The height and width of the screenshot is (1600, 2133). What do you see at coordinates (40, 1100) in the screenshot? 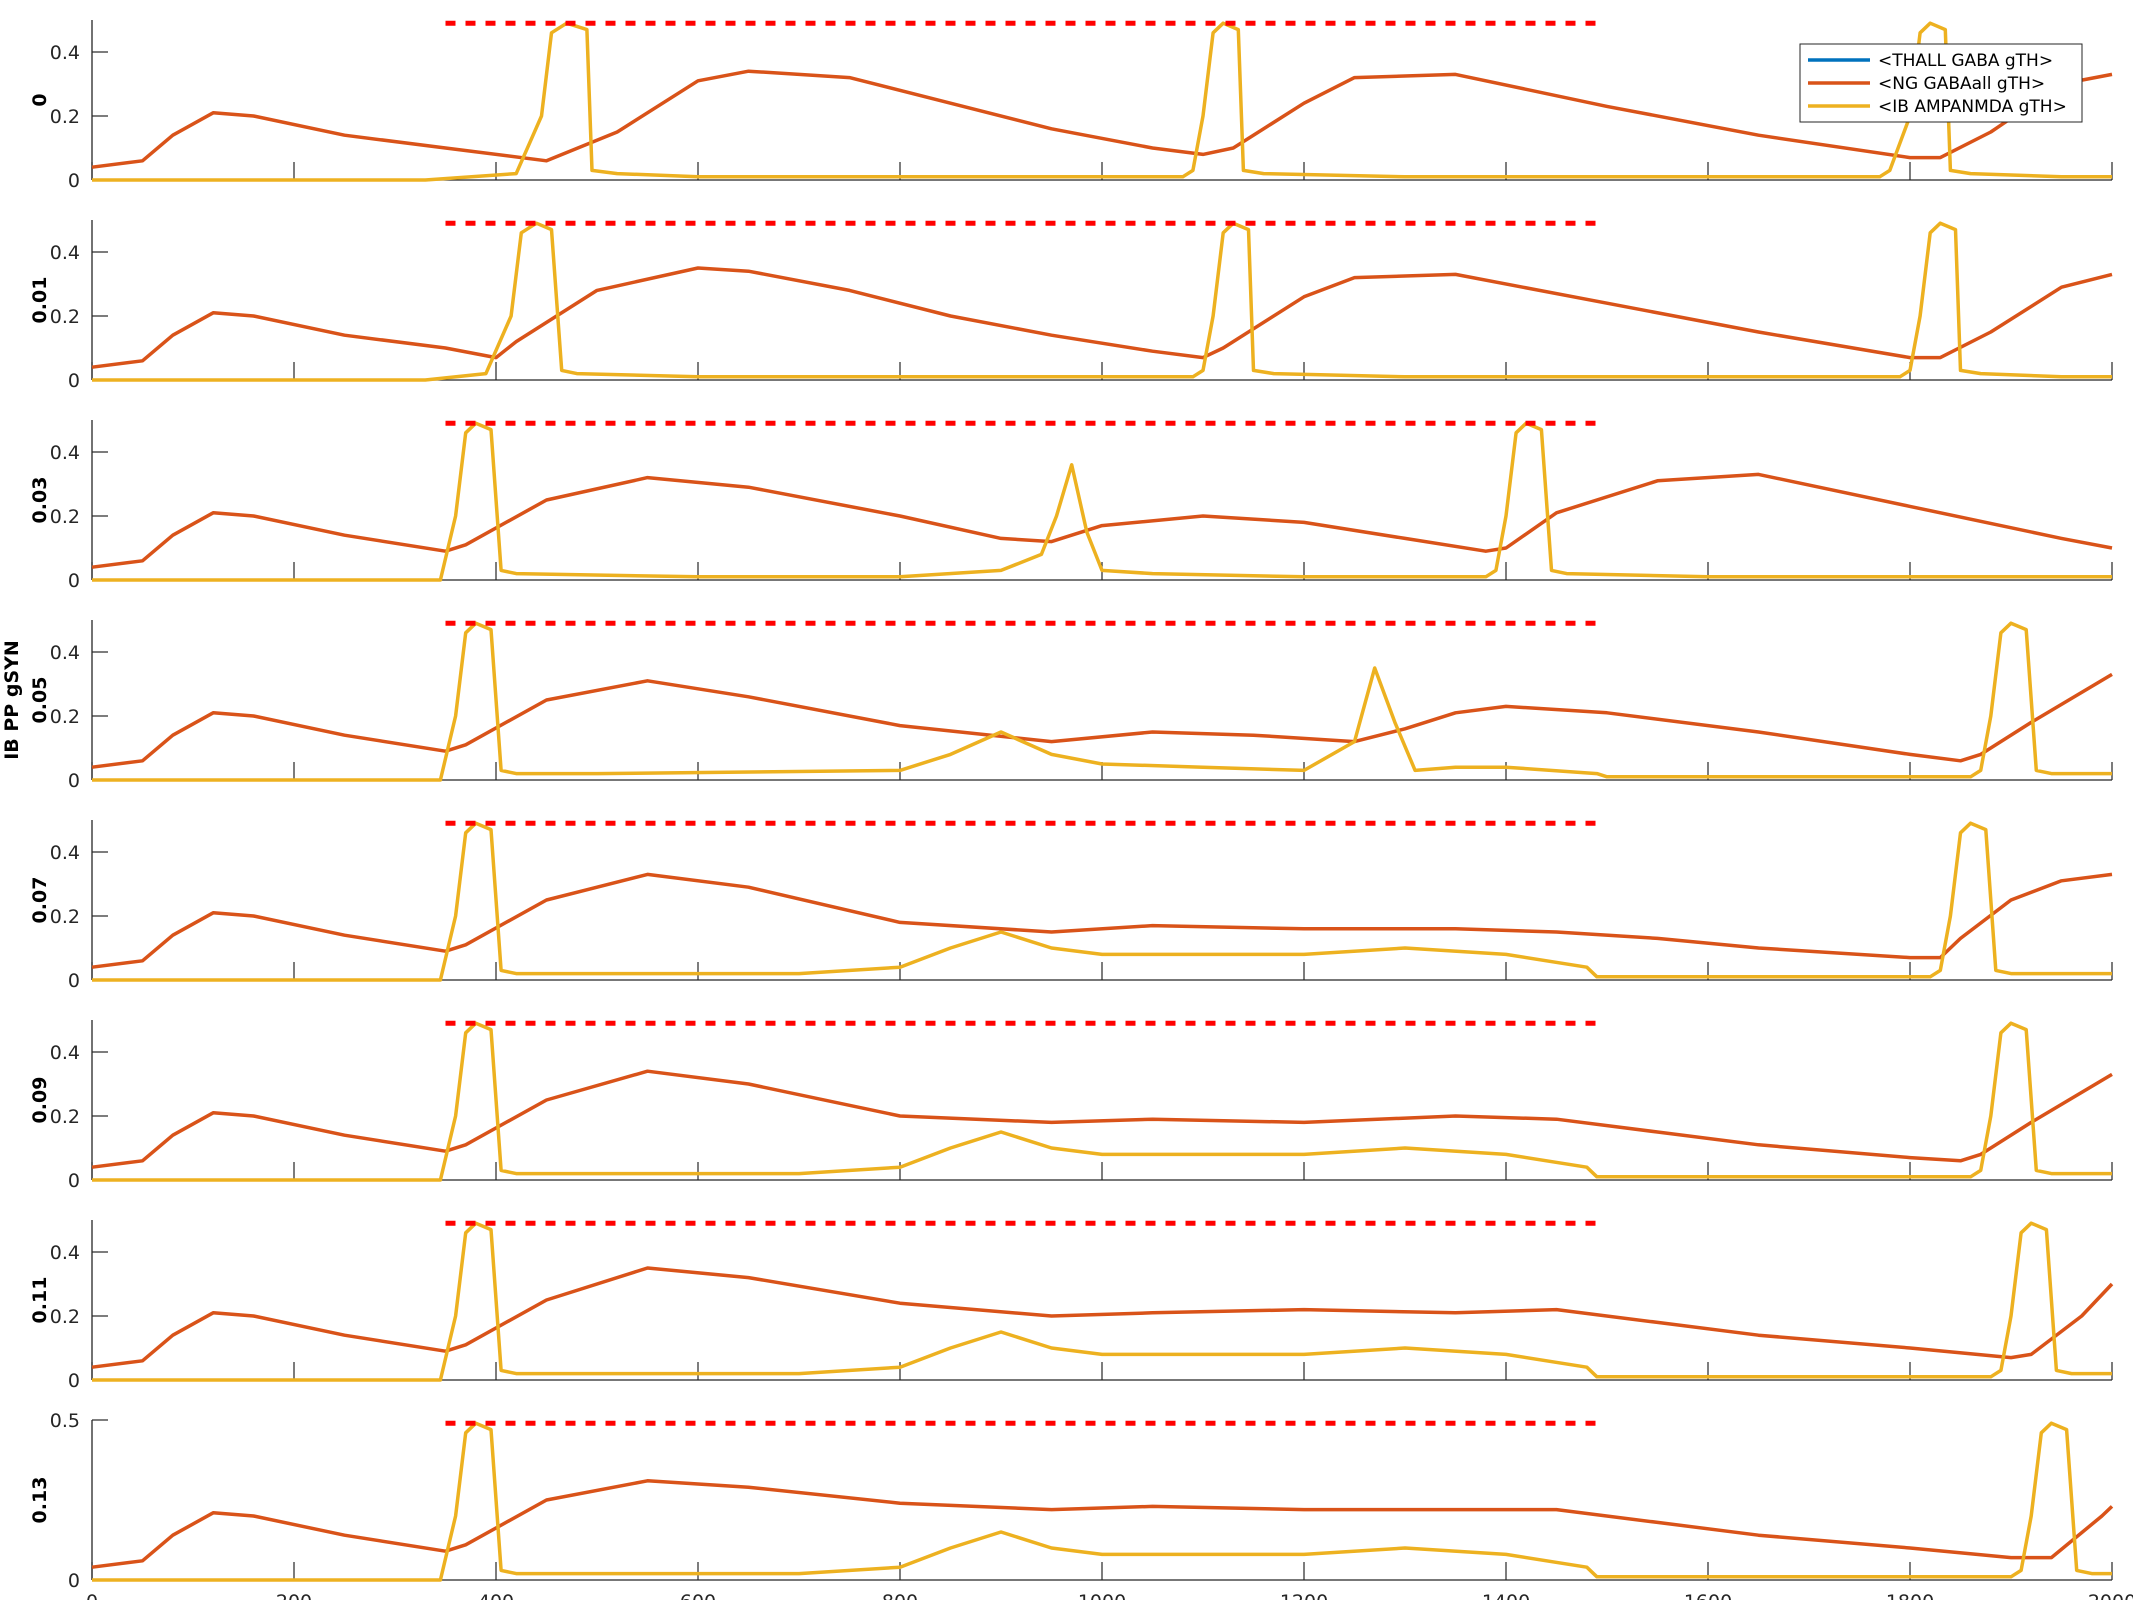
I see `panel-label: 0.09` at bounding box center [40, 1100].